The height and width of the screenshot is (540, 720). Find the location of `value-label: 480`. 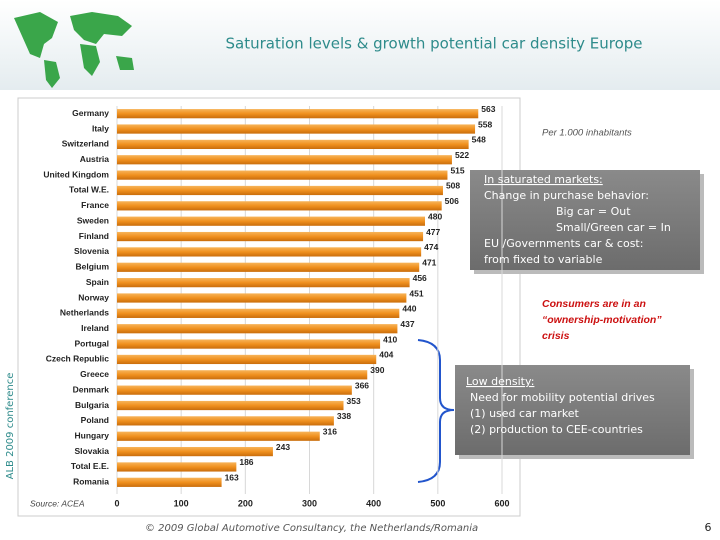

value-label: 480 is located at coordinates (435, 216).